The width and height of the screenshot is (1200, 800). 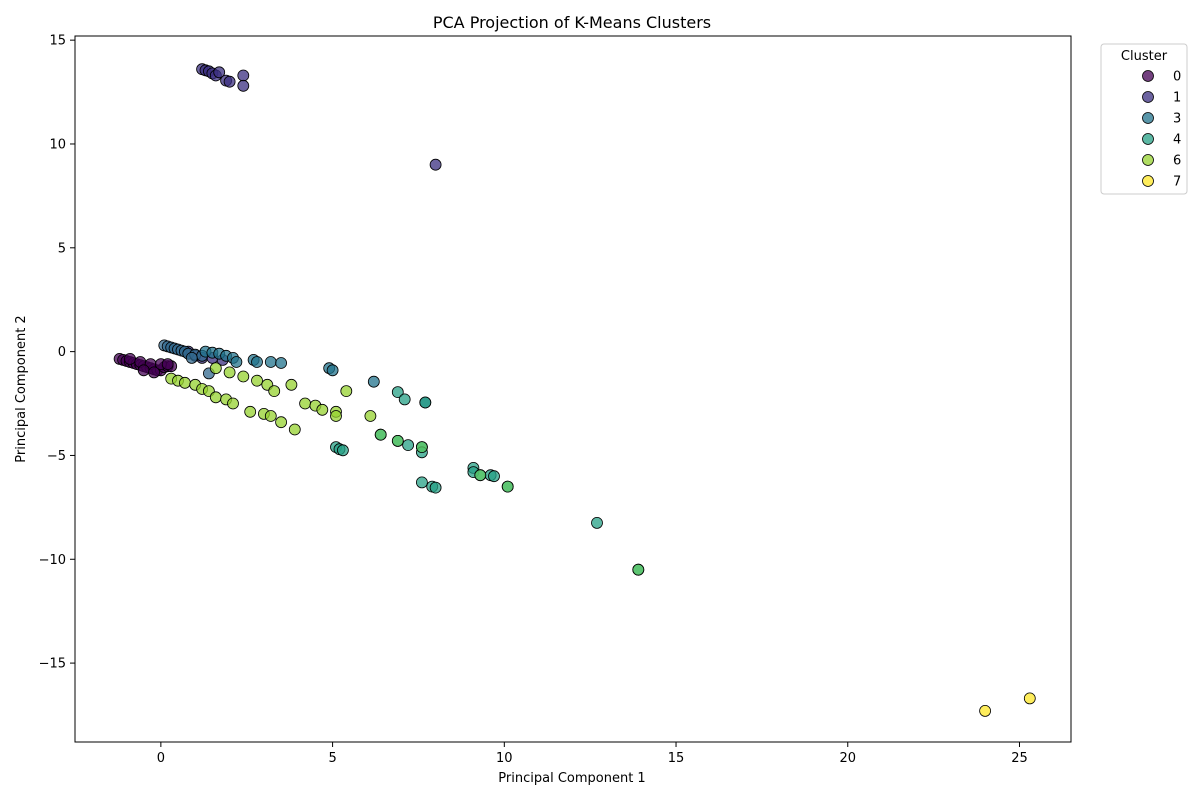 I want to click on y-tick-label: 0, so click(x=62, y=352).